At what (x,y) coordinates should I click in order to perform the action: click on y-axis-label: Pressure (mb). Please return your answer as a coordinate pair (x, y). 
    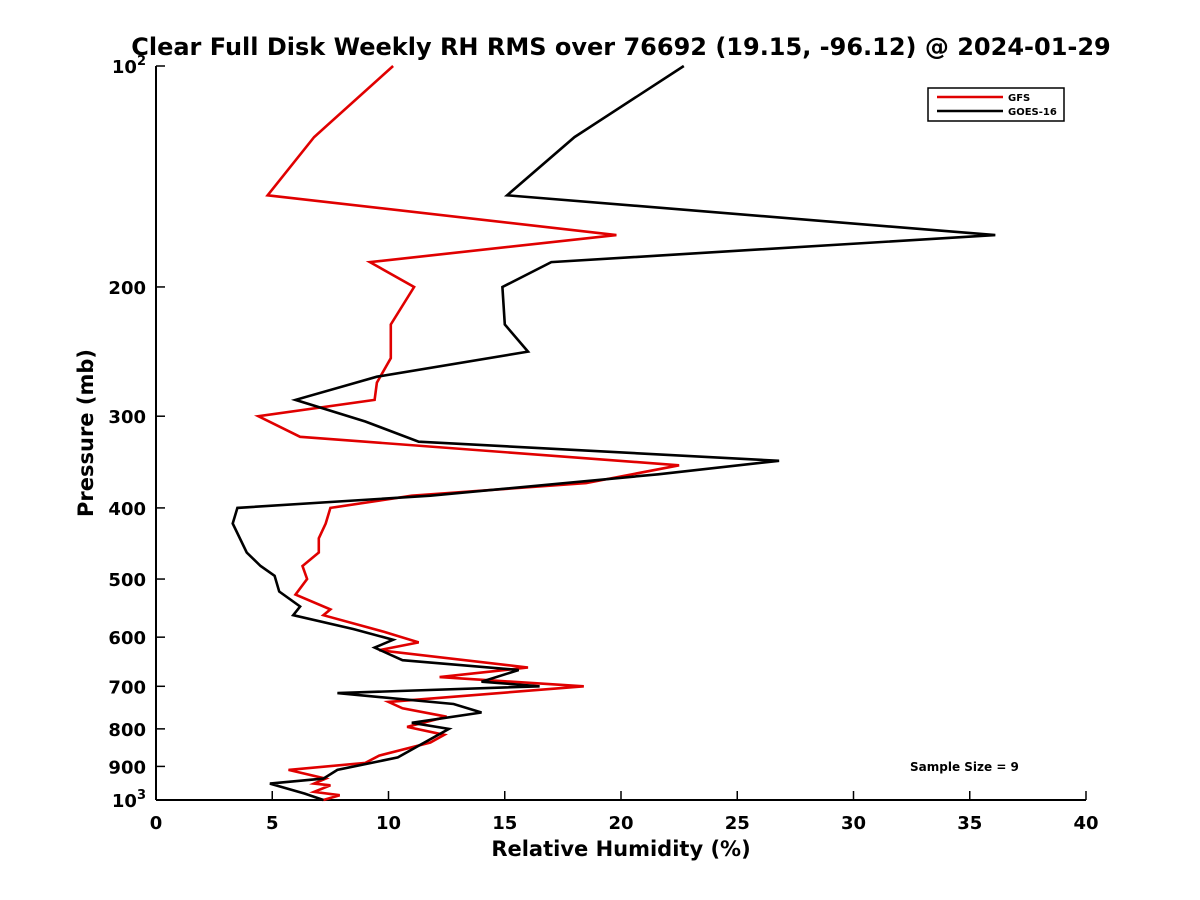
    Looking at the image, I should click on (86, 433).